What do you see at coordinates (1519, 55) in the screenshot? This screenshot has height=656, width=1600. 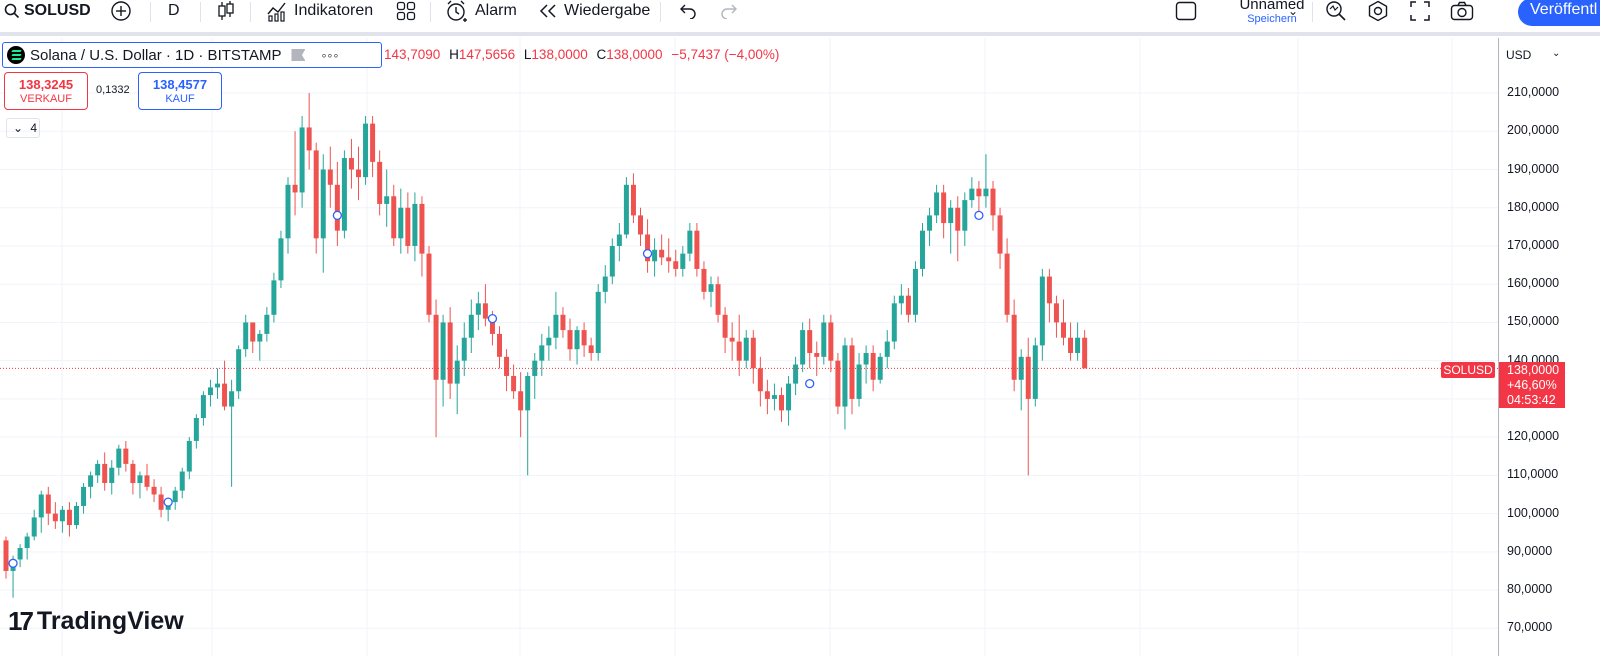 I see `currency-selector: USD` at bounding box center [1519, 55].